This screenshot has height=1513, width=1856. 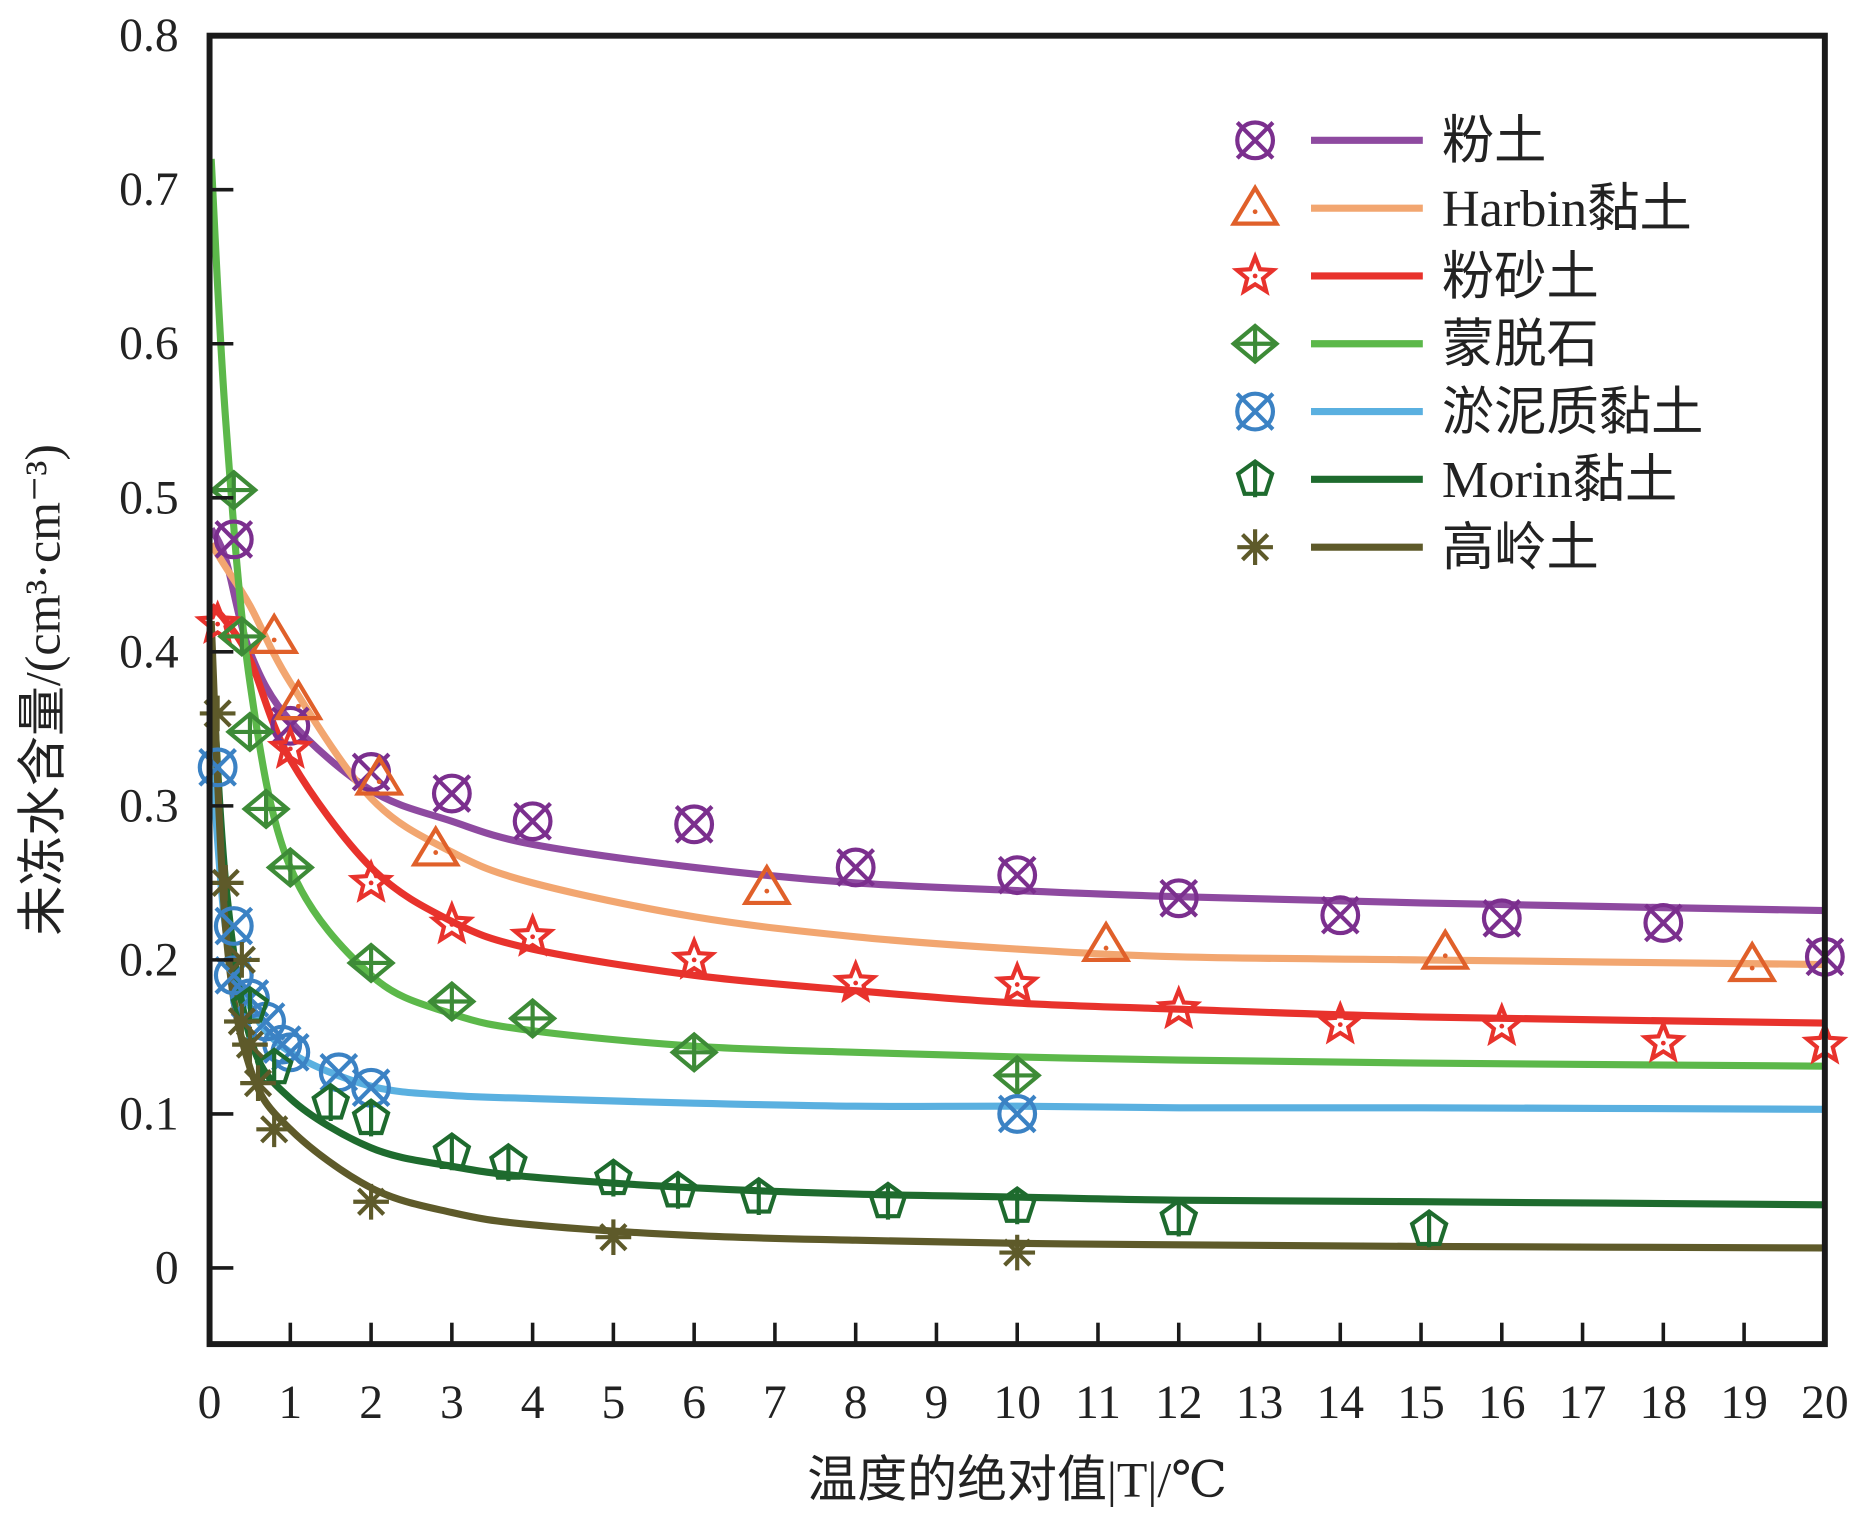 What do you see at coordinates (1825, 1403) in the screenshot?
I see `x-tick-label: 20` at bounding box center [1825, 1403].